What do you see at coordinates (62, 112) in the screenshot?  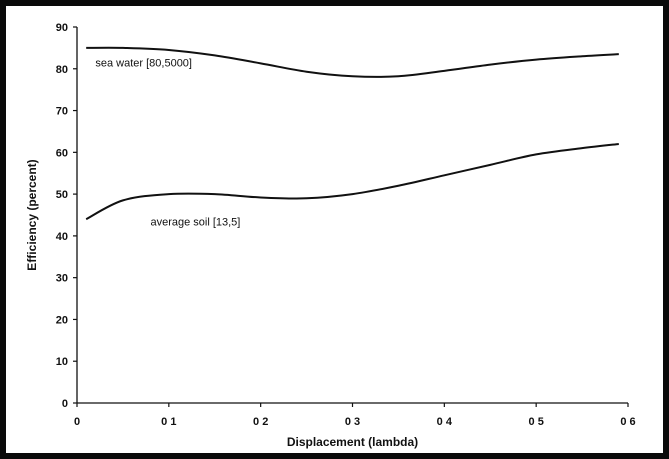 I see `y-tick-label: 70` at bounding box center [62, 112].